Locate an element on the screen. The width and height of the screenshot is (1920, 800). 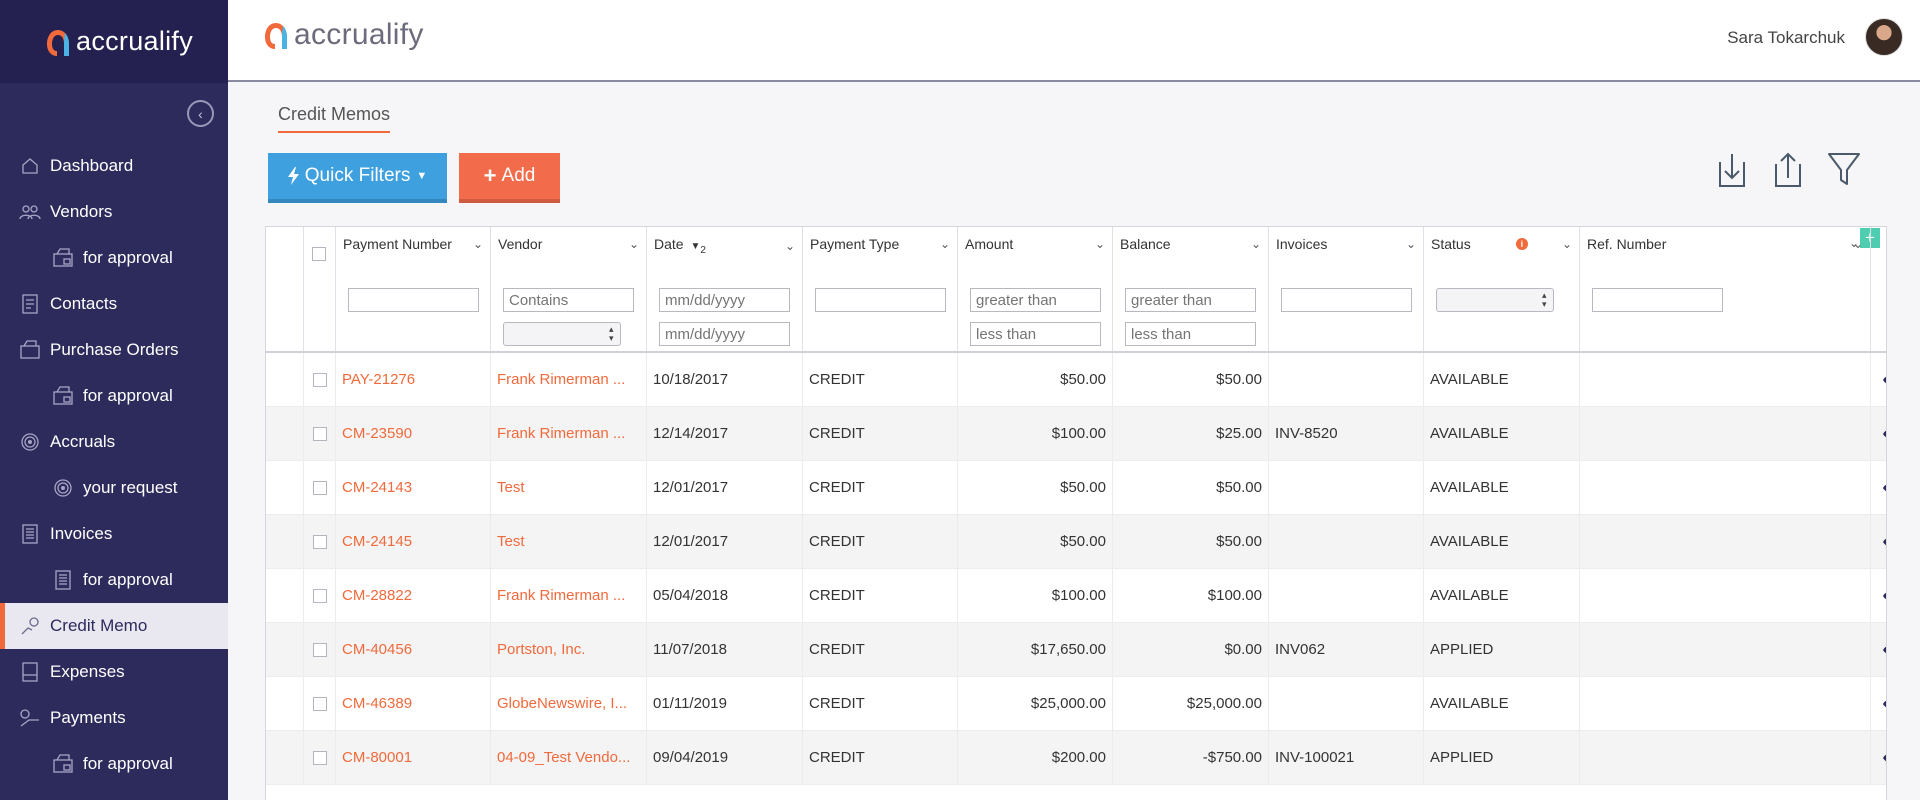
filter-icon is located at coordinates (1844, 170).